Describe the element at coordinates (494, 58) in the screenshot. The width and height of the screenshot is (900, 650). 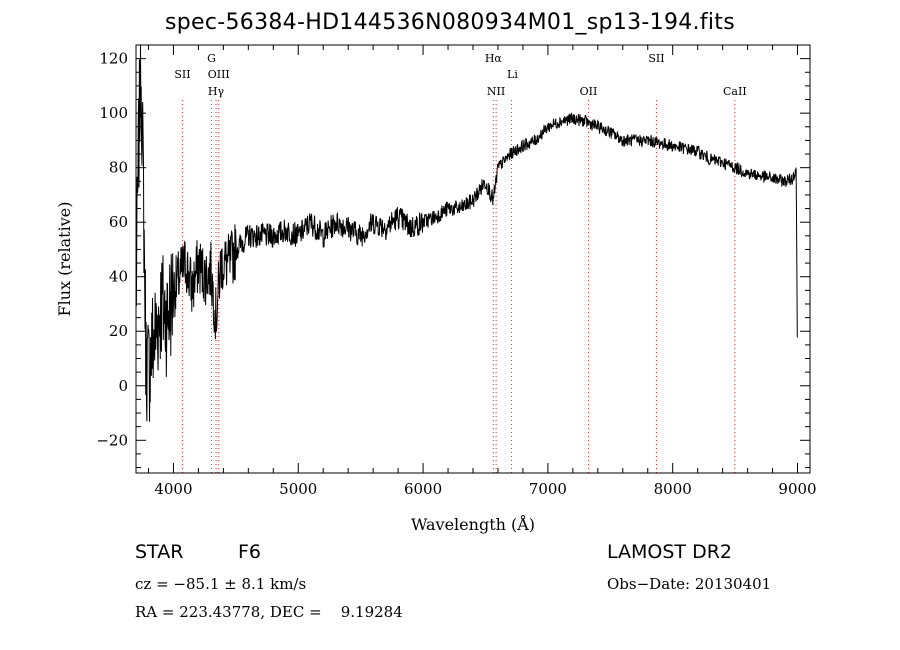
I see `line-label-4: Hα` at that location.